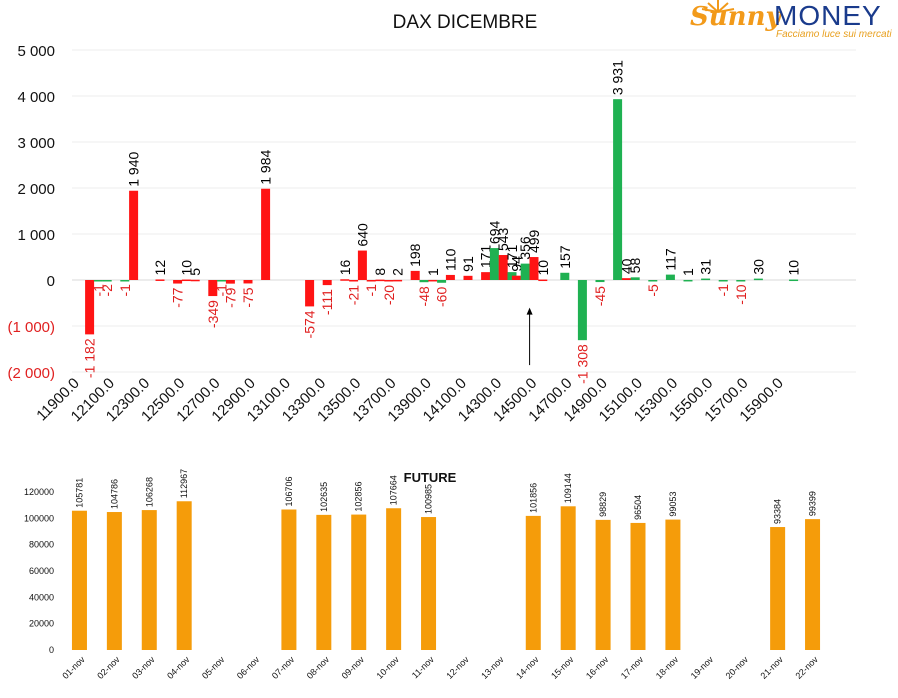  What do you see at coordinates (310, 324) in the screenshot?
I see `data-label: -574` at bounding box center [310, 324].